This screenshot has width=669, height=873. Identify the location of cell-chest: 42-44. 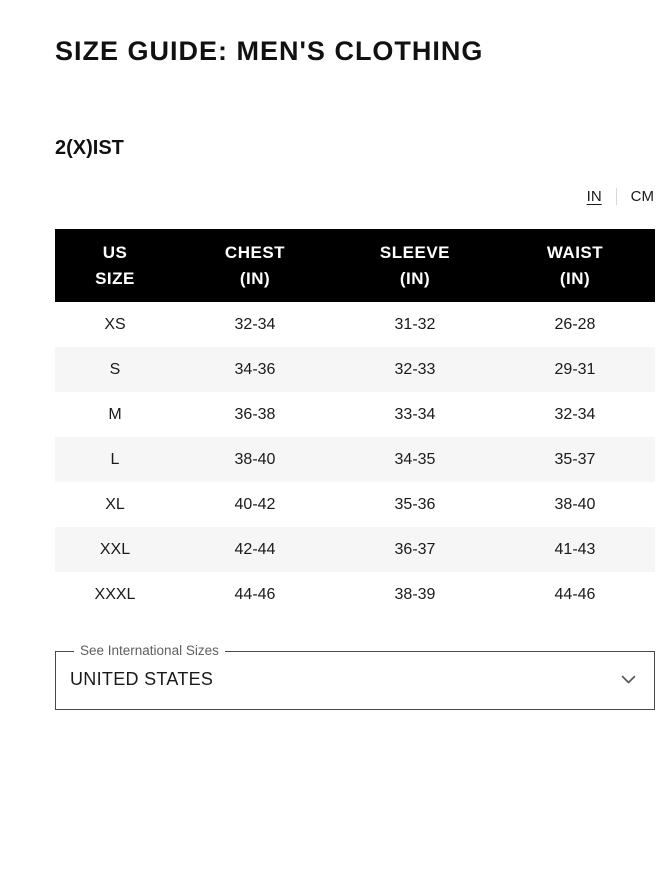
(255, 549).